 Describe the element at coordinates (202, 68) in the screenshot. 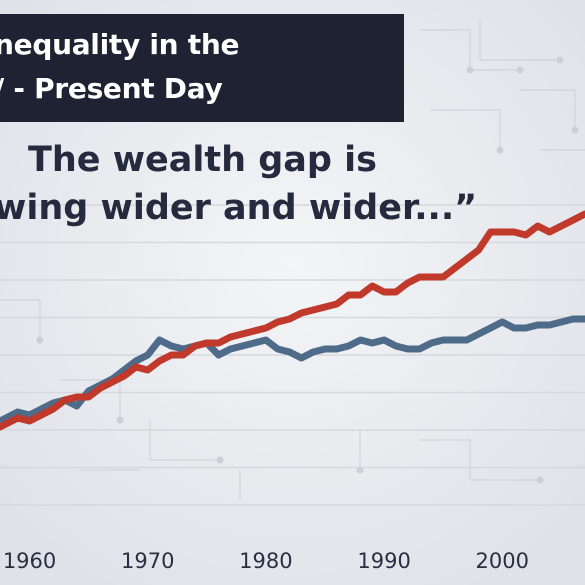

I see `title-banner: nequality in the / - Present Day` at that location.